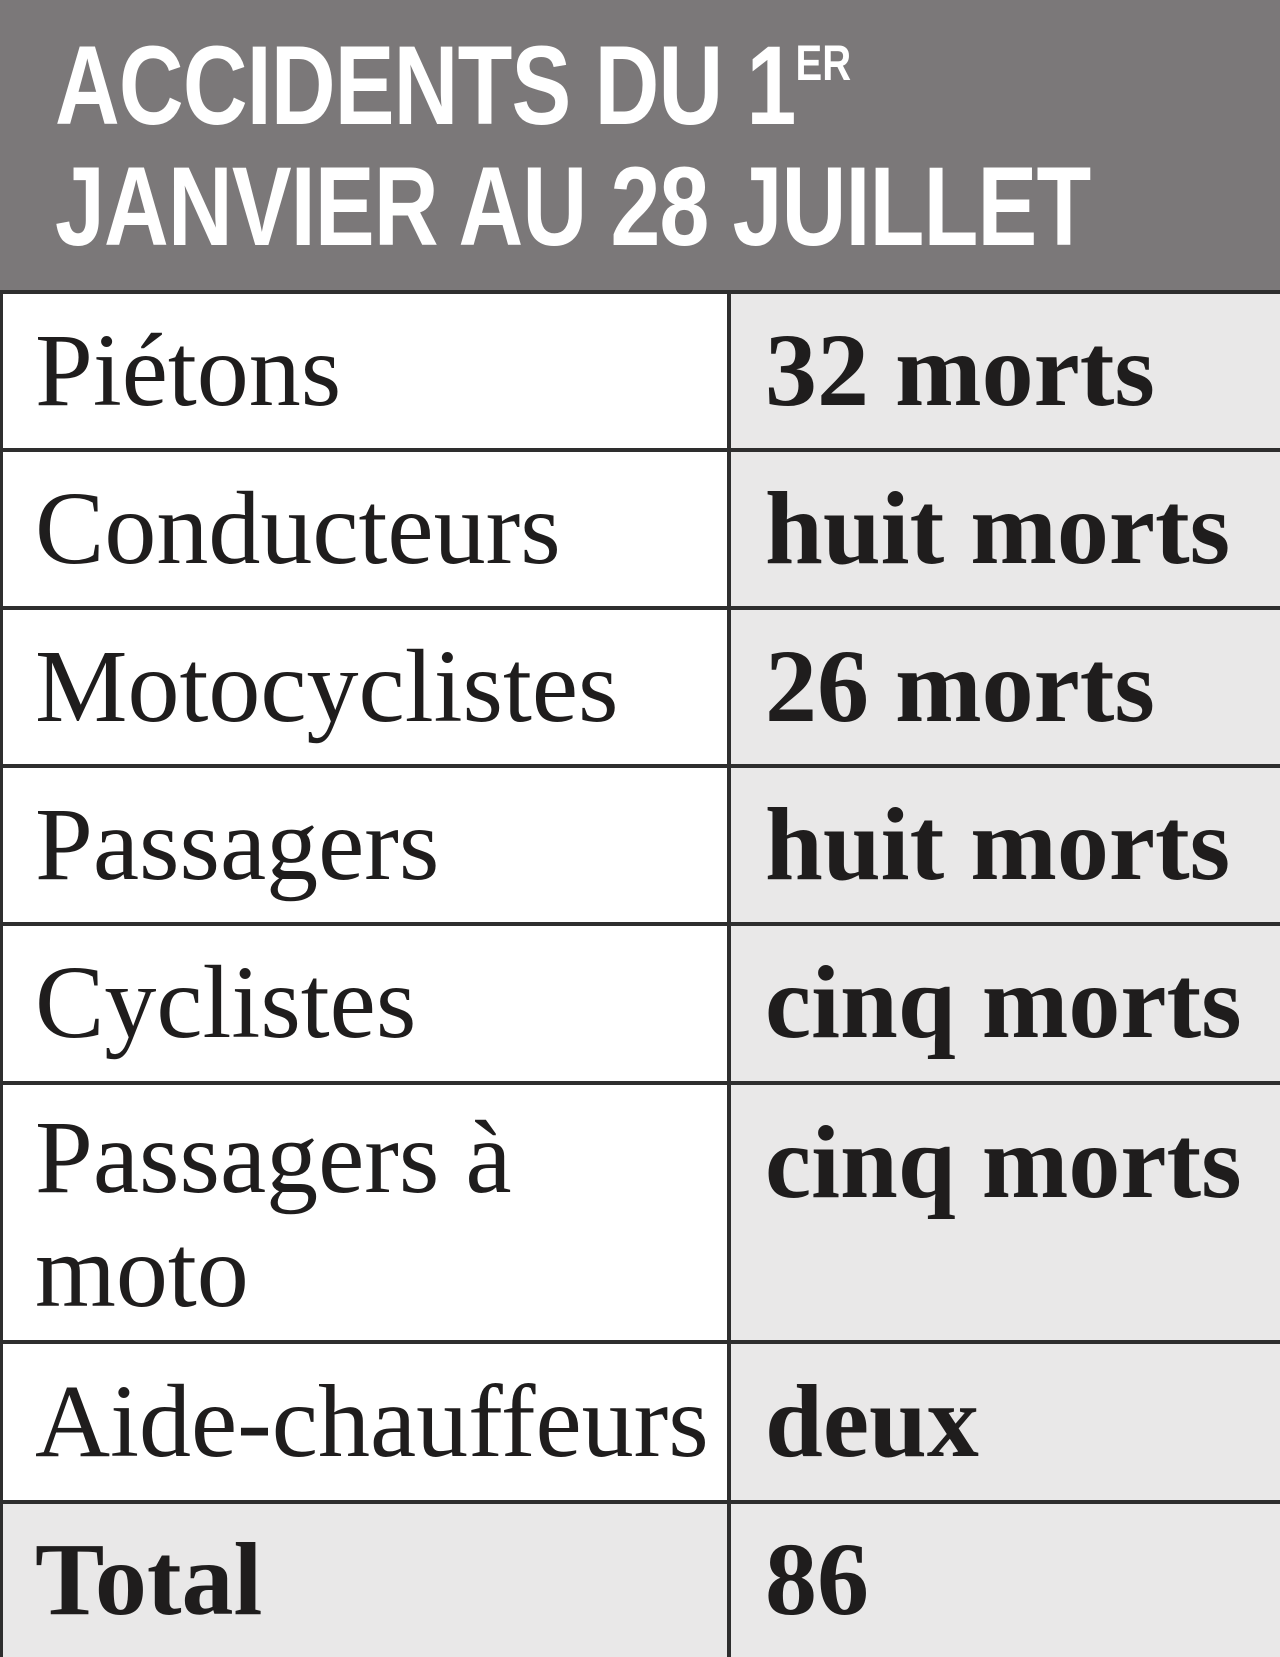  I want to click on row-label: Aide-chauffeurs, so click(365, 1422).